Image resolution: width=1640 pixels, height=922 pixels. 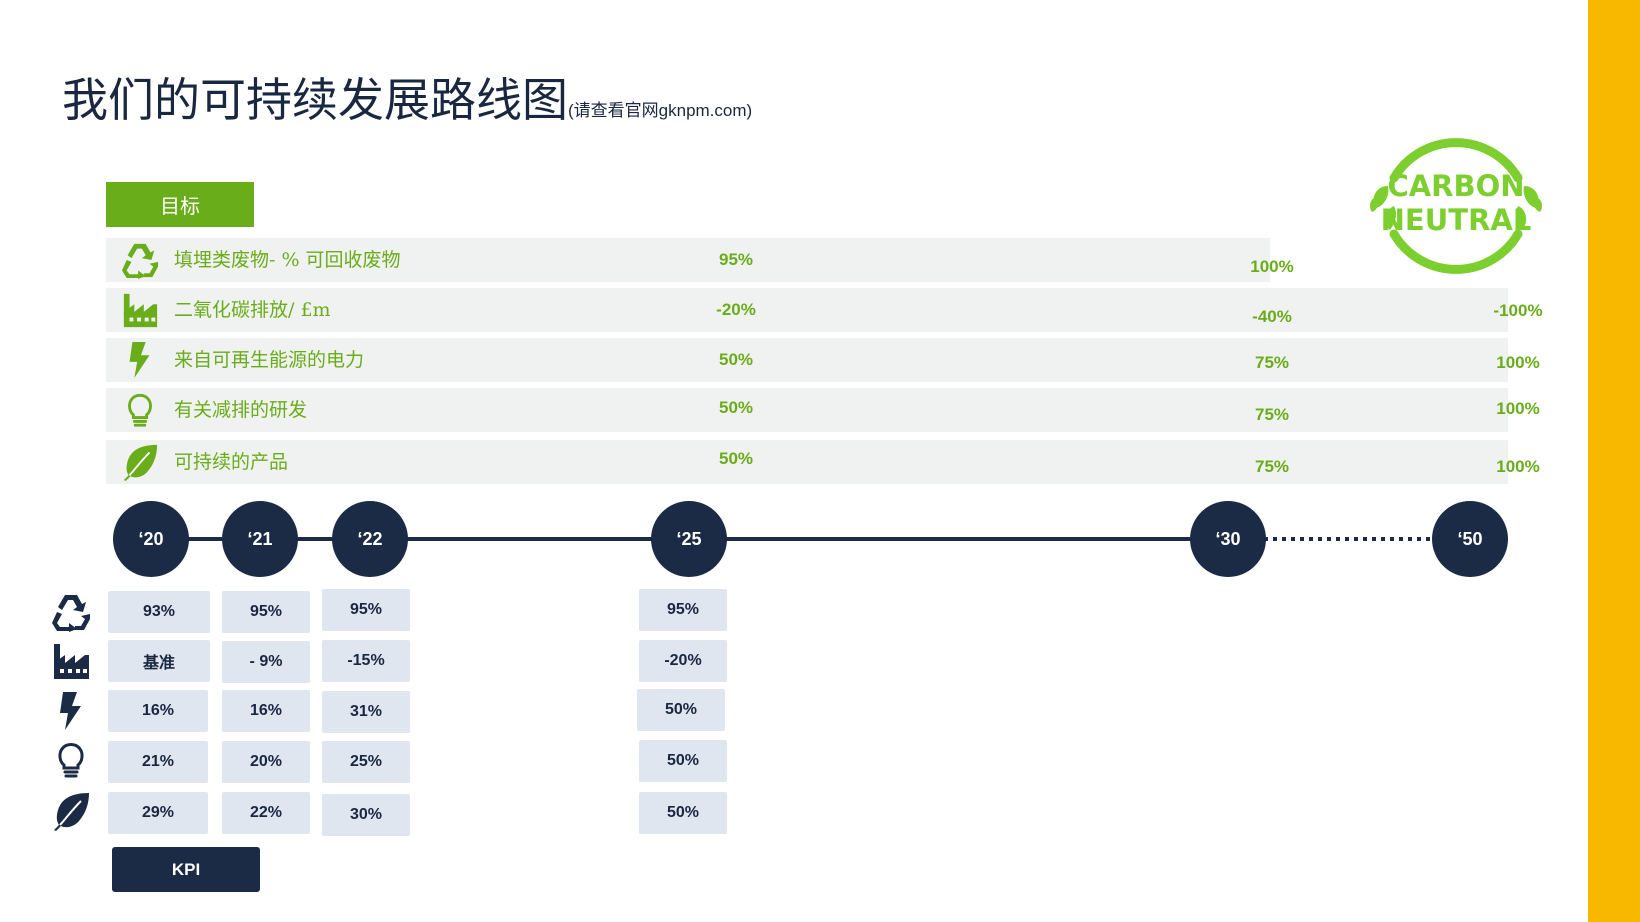 I want to click on kpi-cell: 30%, so click(x=366, y=815).